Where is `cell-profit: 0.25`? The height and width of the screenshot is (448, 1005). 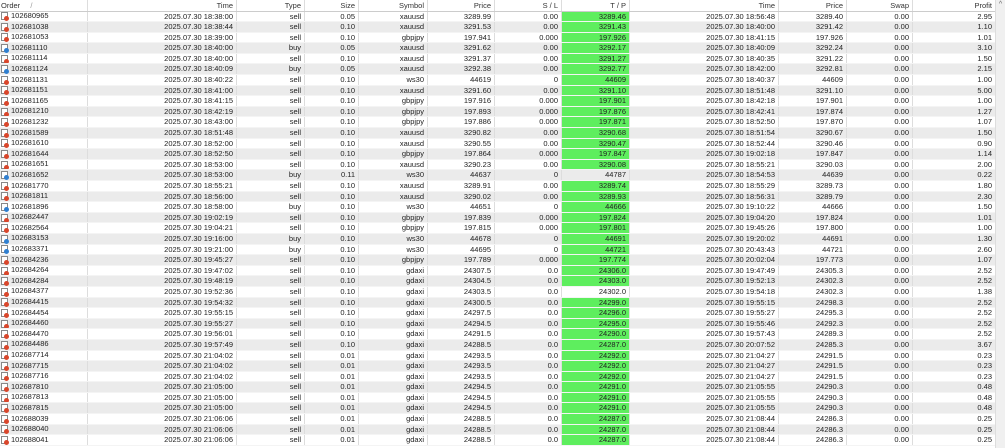 cell-profit: 0.25 is located at coordinates (984, 440).